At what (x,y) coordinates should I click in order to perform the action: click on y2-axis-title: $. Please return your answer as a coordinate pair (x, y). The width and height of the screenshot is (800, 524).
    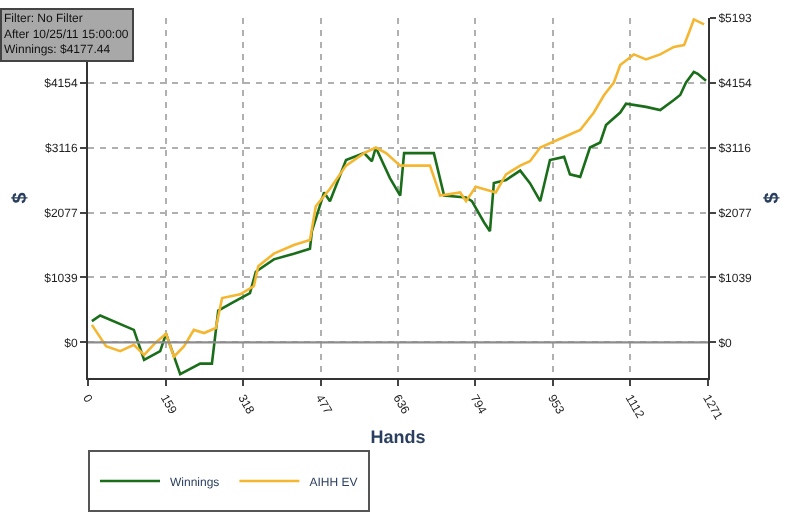
    Looking at the image, I should click on (773, 197).